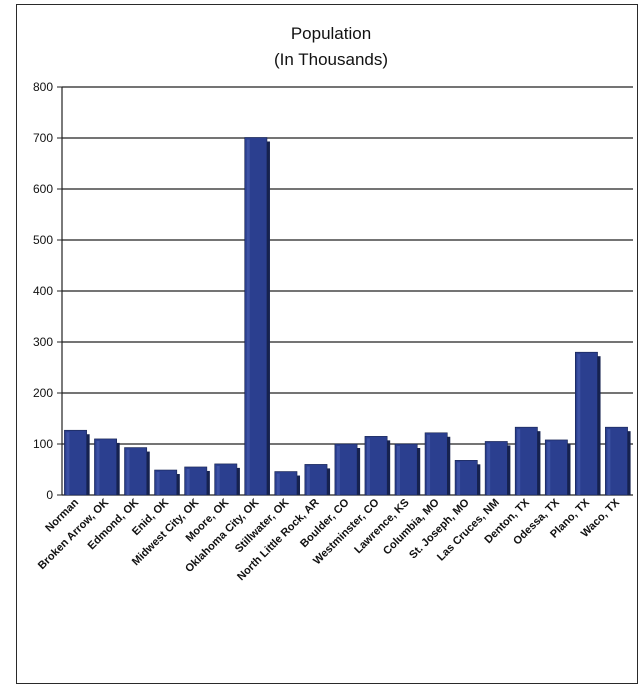 The height and width of the screenshot is (687, 641). Describe the element at coordinates (331, 59) in the screenshot. I see `chart-subtitle: (In Thousands)` at that location.